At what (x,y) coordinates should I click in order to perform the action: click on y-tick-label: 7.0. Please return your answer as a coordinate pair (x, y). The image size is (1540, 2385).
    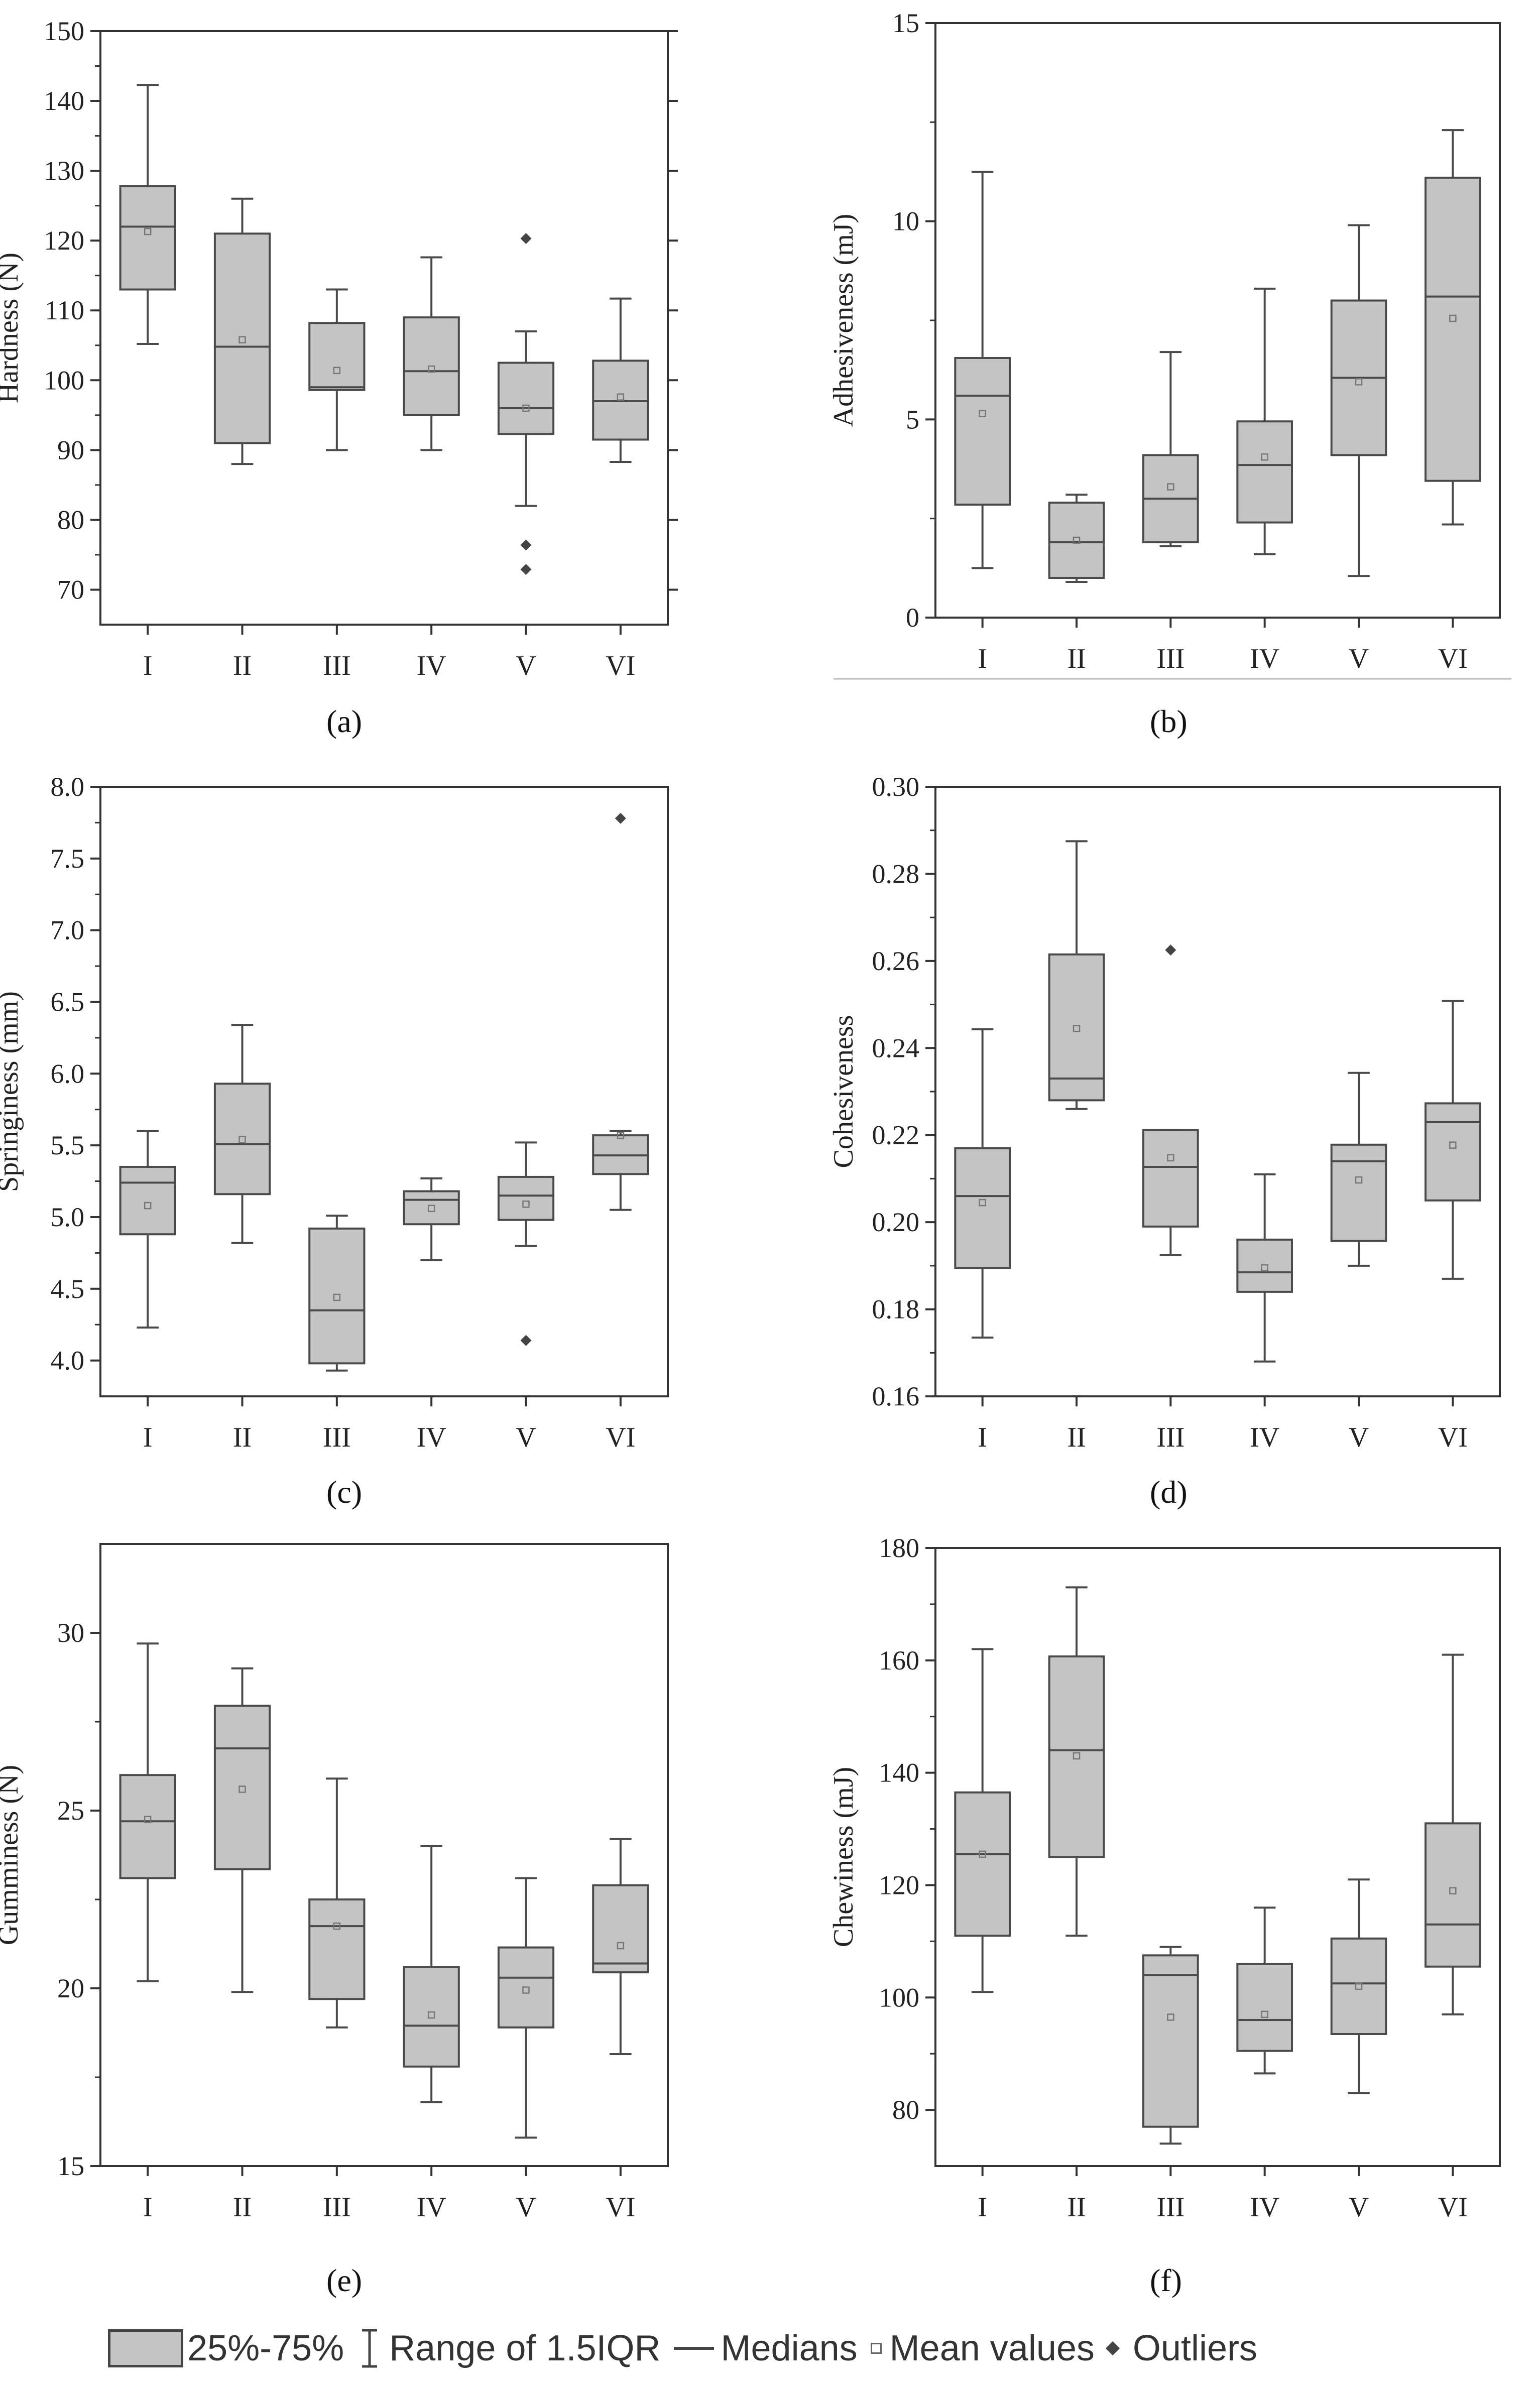
    Looking at the image, I should click on (68, 930).